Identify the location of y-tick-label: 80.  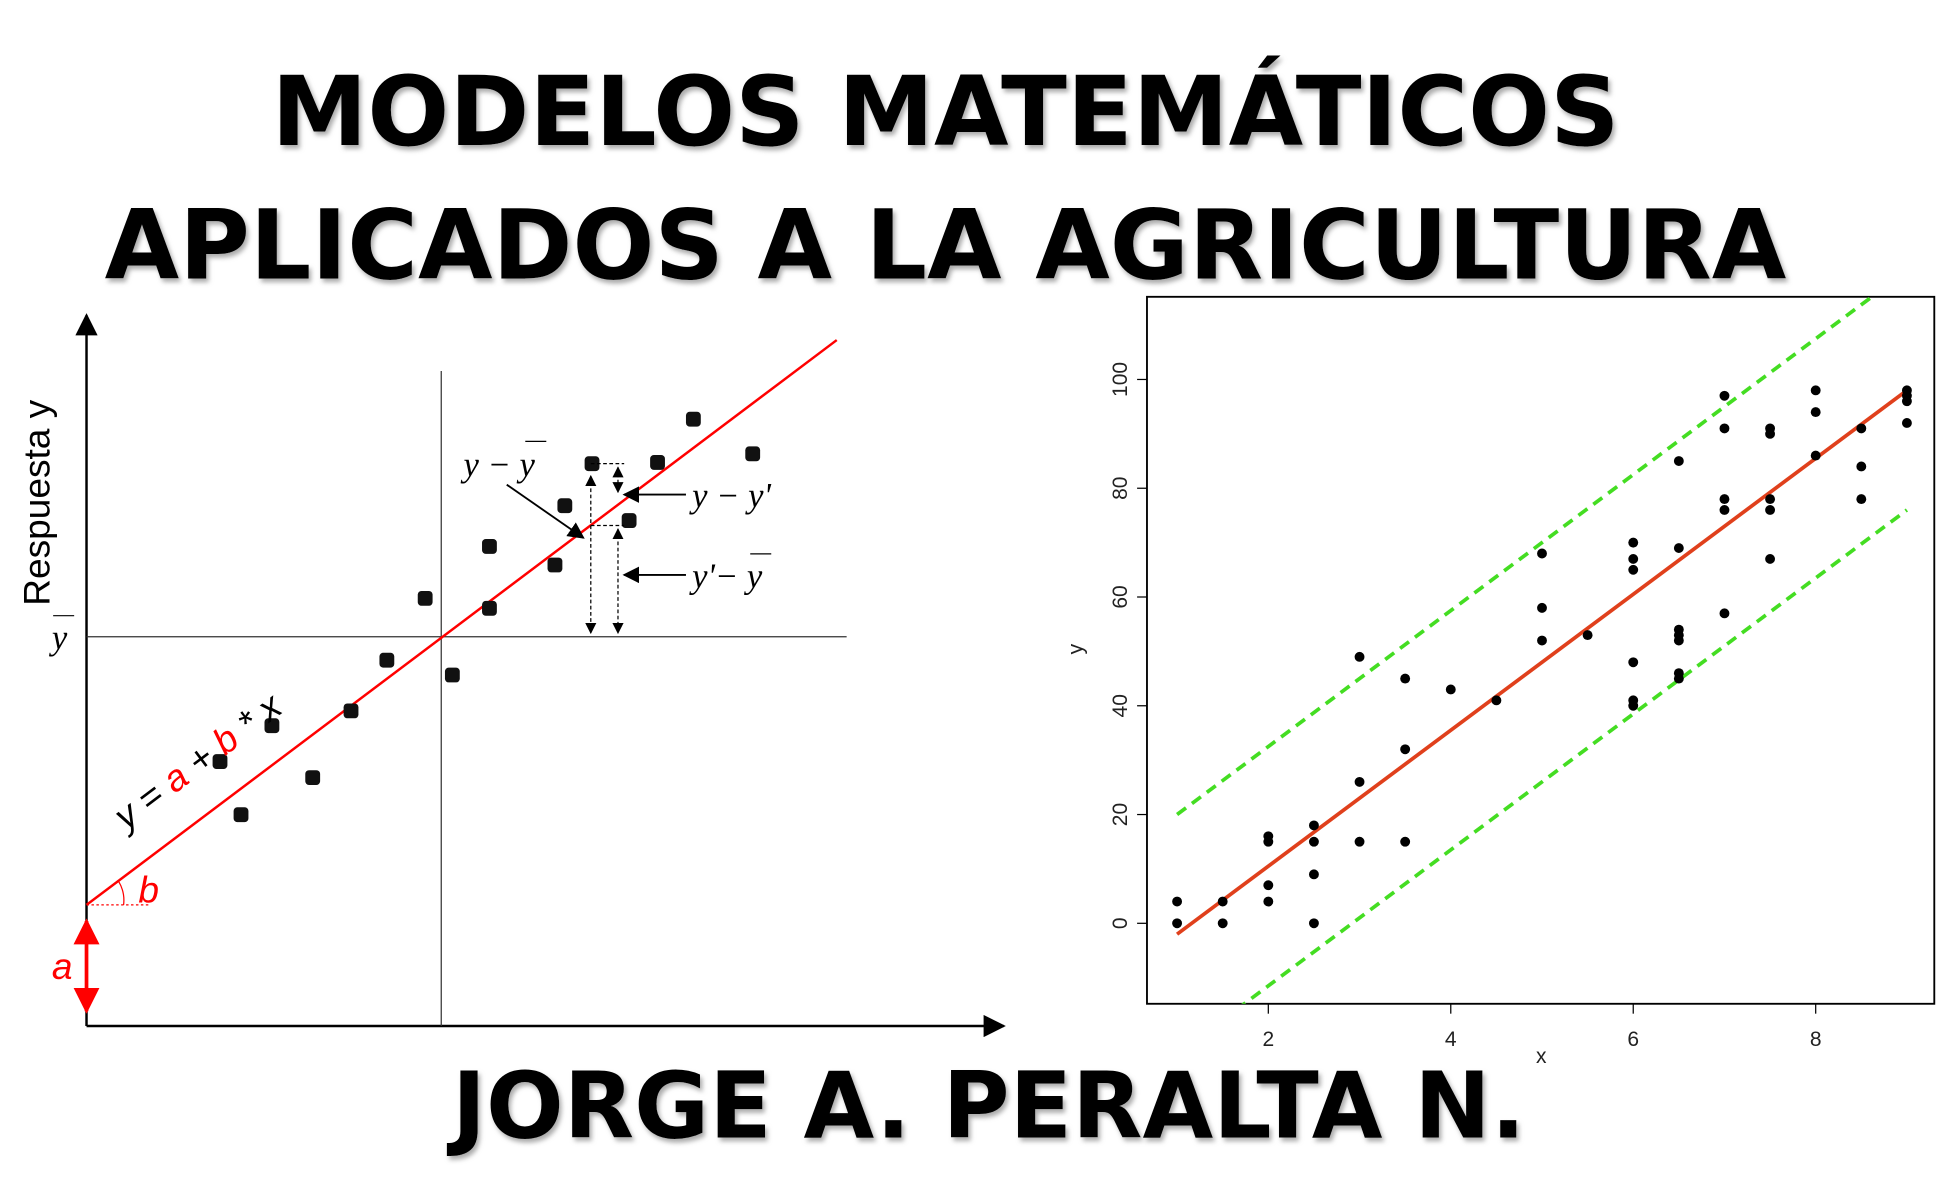
(1120, 488).